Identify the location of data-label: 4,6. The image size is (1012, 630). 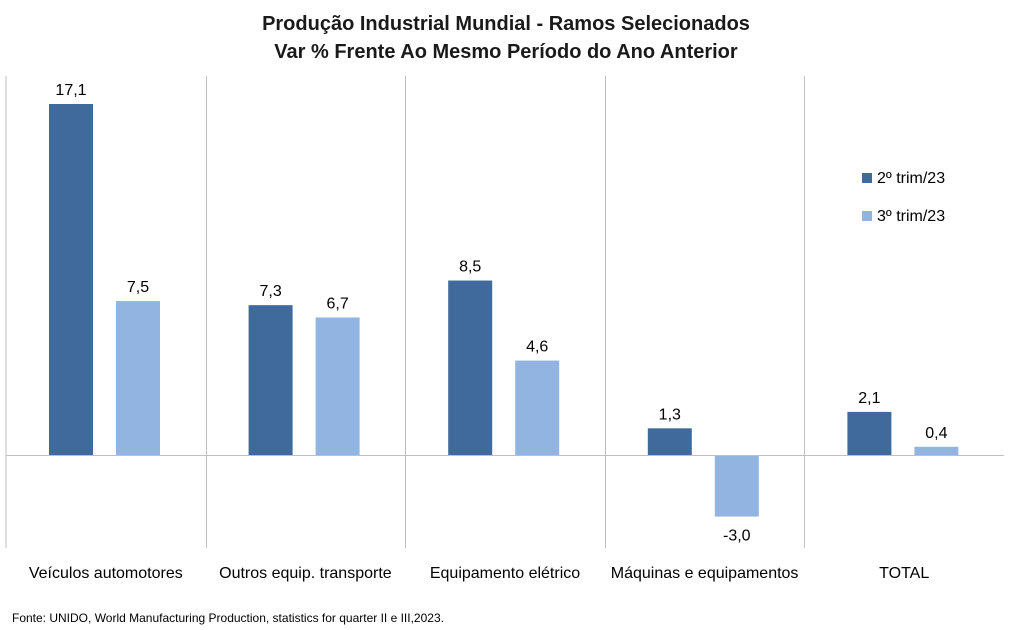
(537, 347).